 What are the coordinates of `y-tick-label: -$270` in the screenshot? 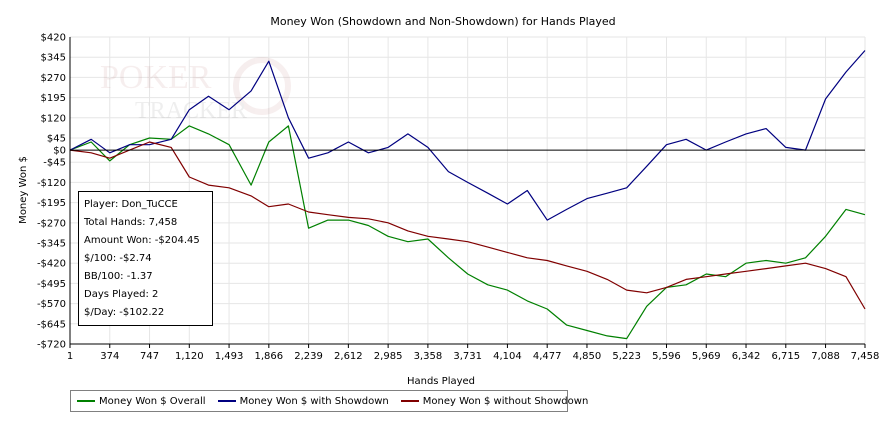 It's located at (51, 223).